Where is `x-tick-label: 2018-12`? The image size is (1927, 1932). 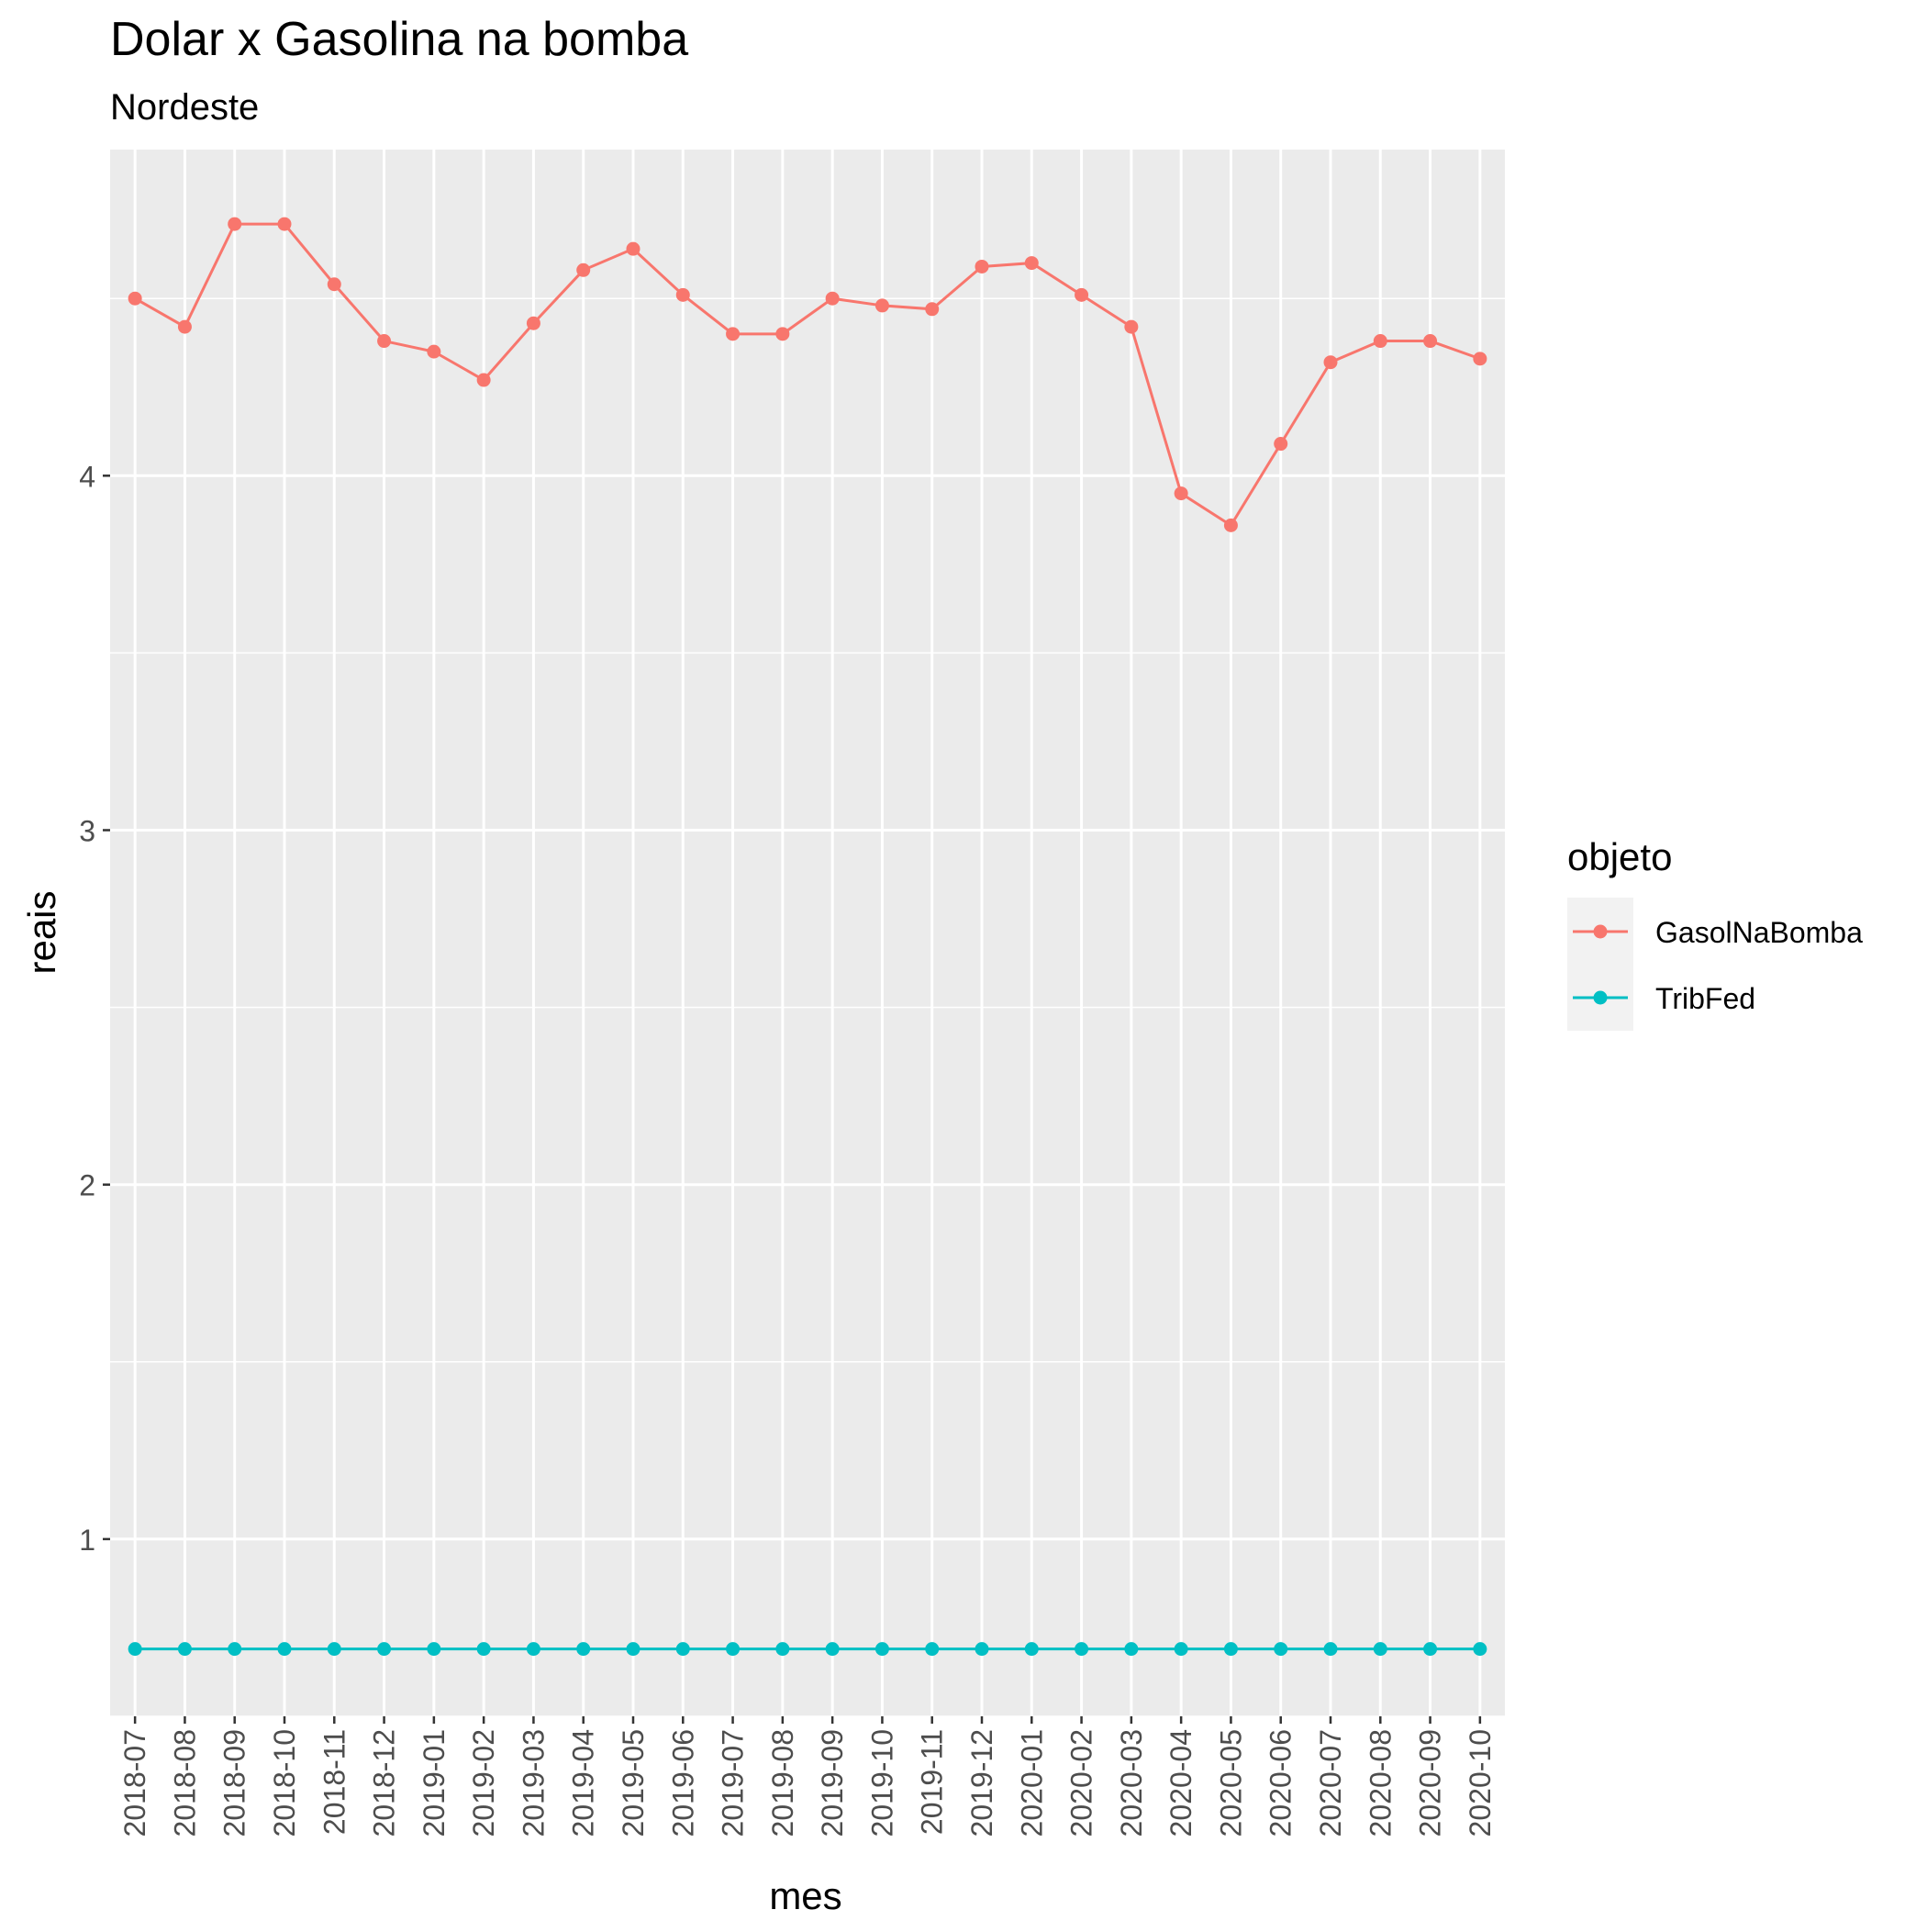 x-tick-label: 2018-12 is located at coordinates (384, 1783).